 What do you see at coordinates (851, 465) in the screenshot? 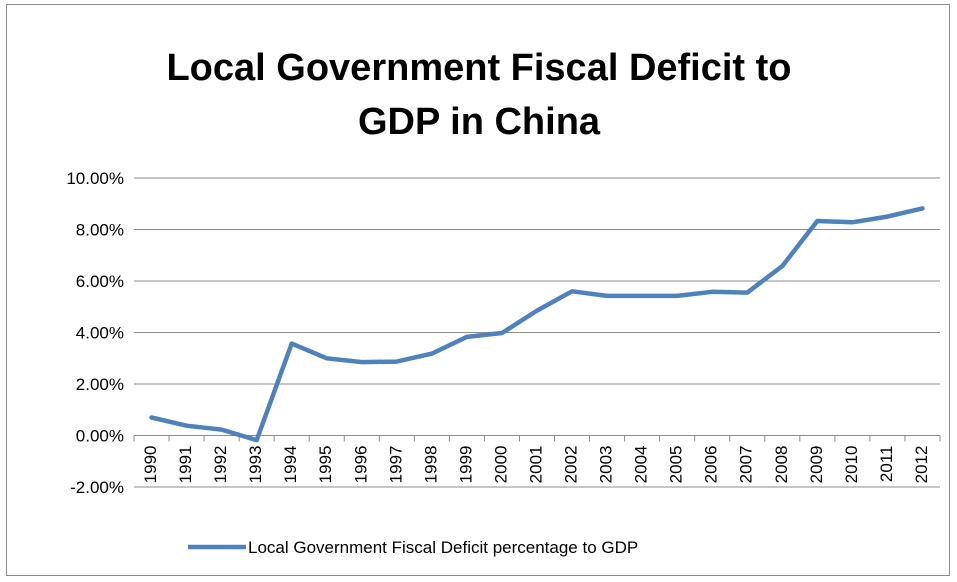
I see `x-tick-label: 2010` at bounding box center [851, 465].